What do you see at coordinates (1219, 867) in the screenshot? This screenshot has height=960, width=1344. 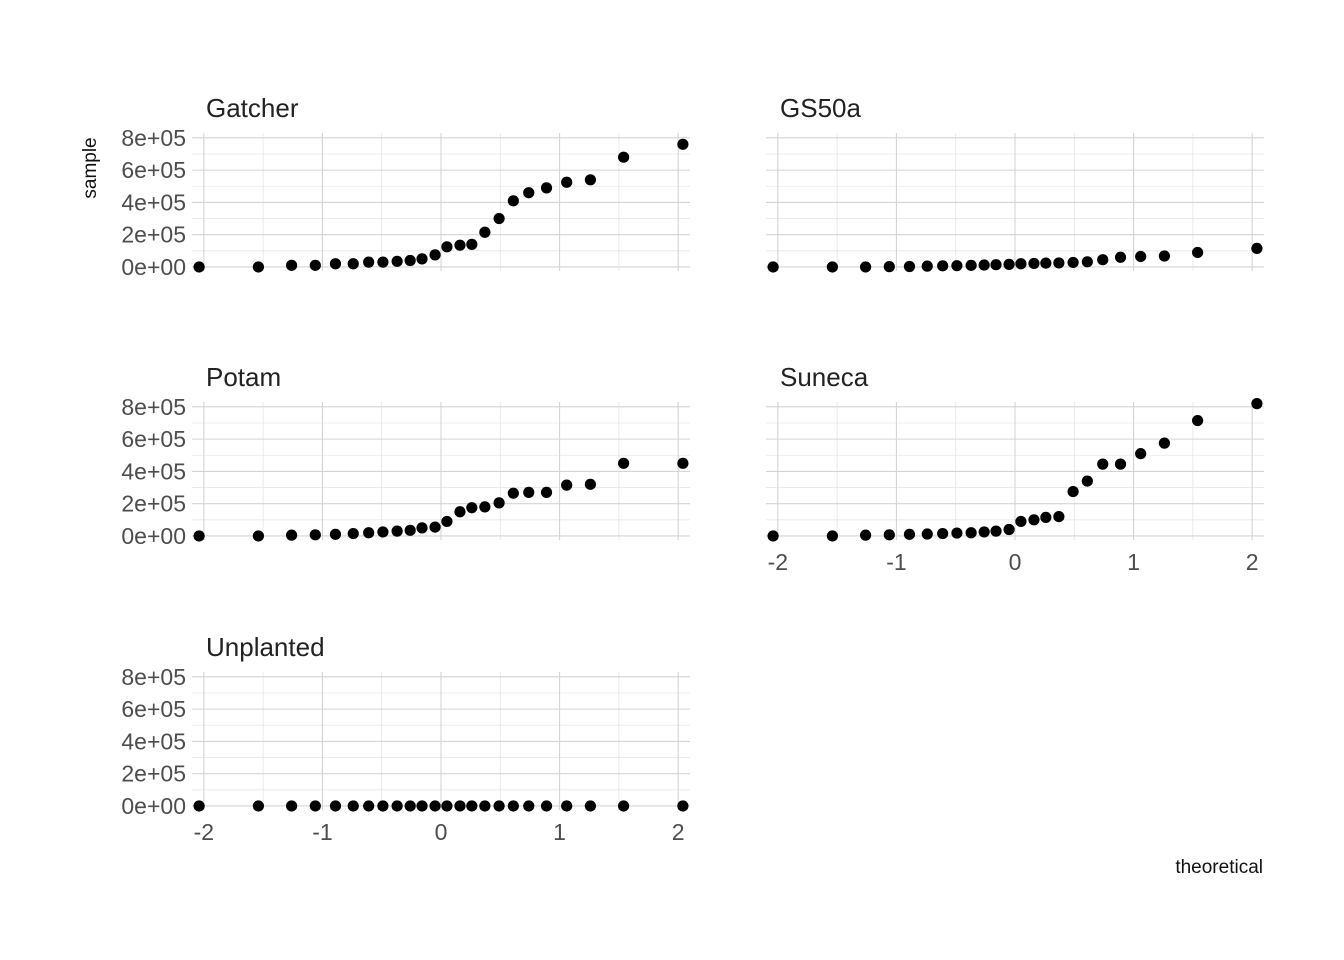 I see `x-axis-title: theoretical` at bounding box center [1219, 867].